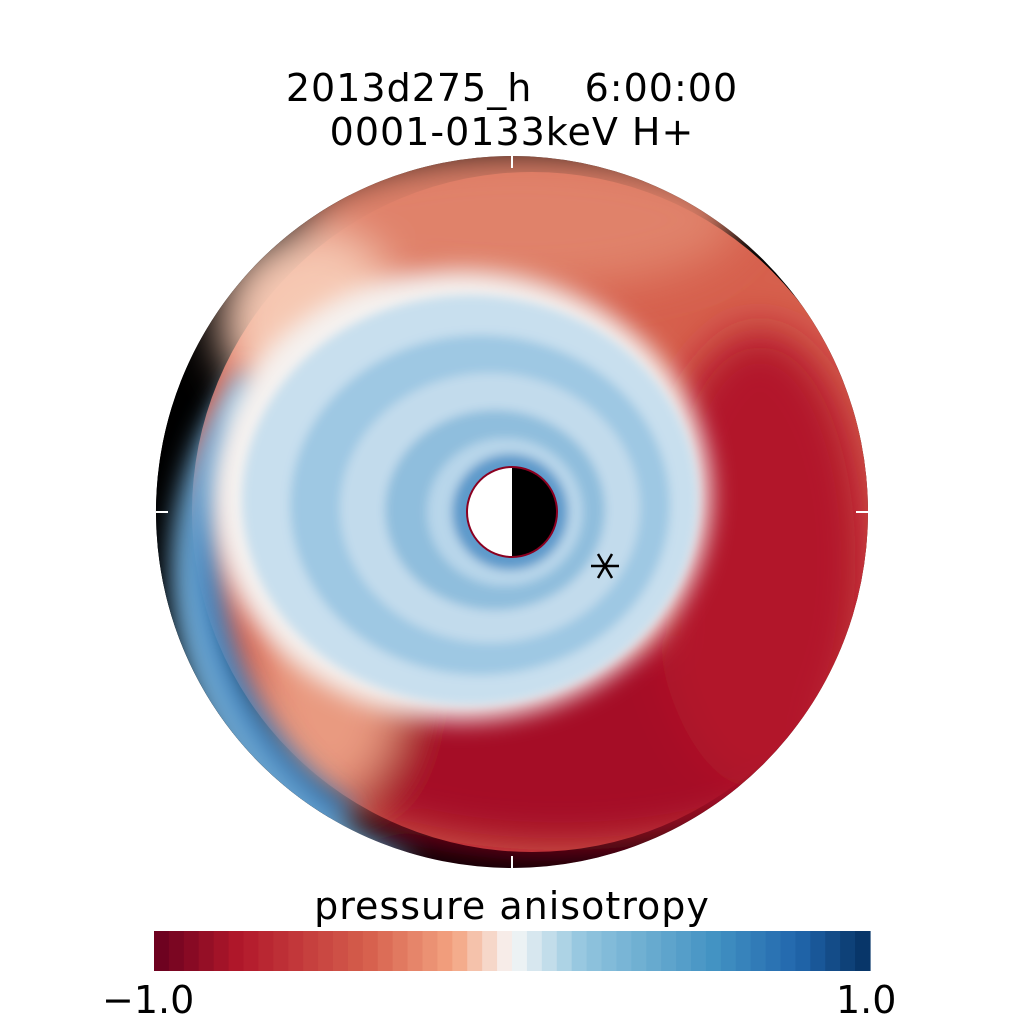  Describe the element at coordinates (866, 1000) in the screenshot. I see `colorbar-max-label: 1.0` at that location.